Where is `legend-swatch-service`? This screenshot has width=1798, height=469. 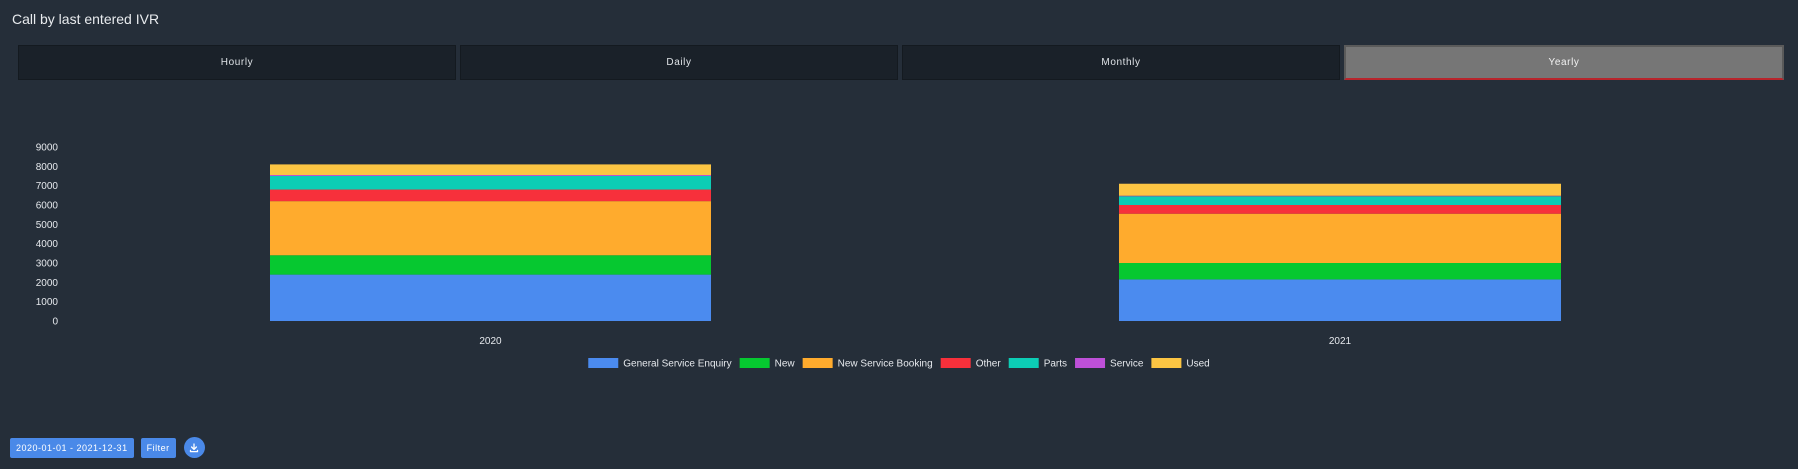 legend-swatch-service is located at coordinates (1090, 363).